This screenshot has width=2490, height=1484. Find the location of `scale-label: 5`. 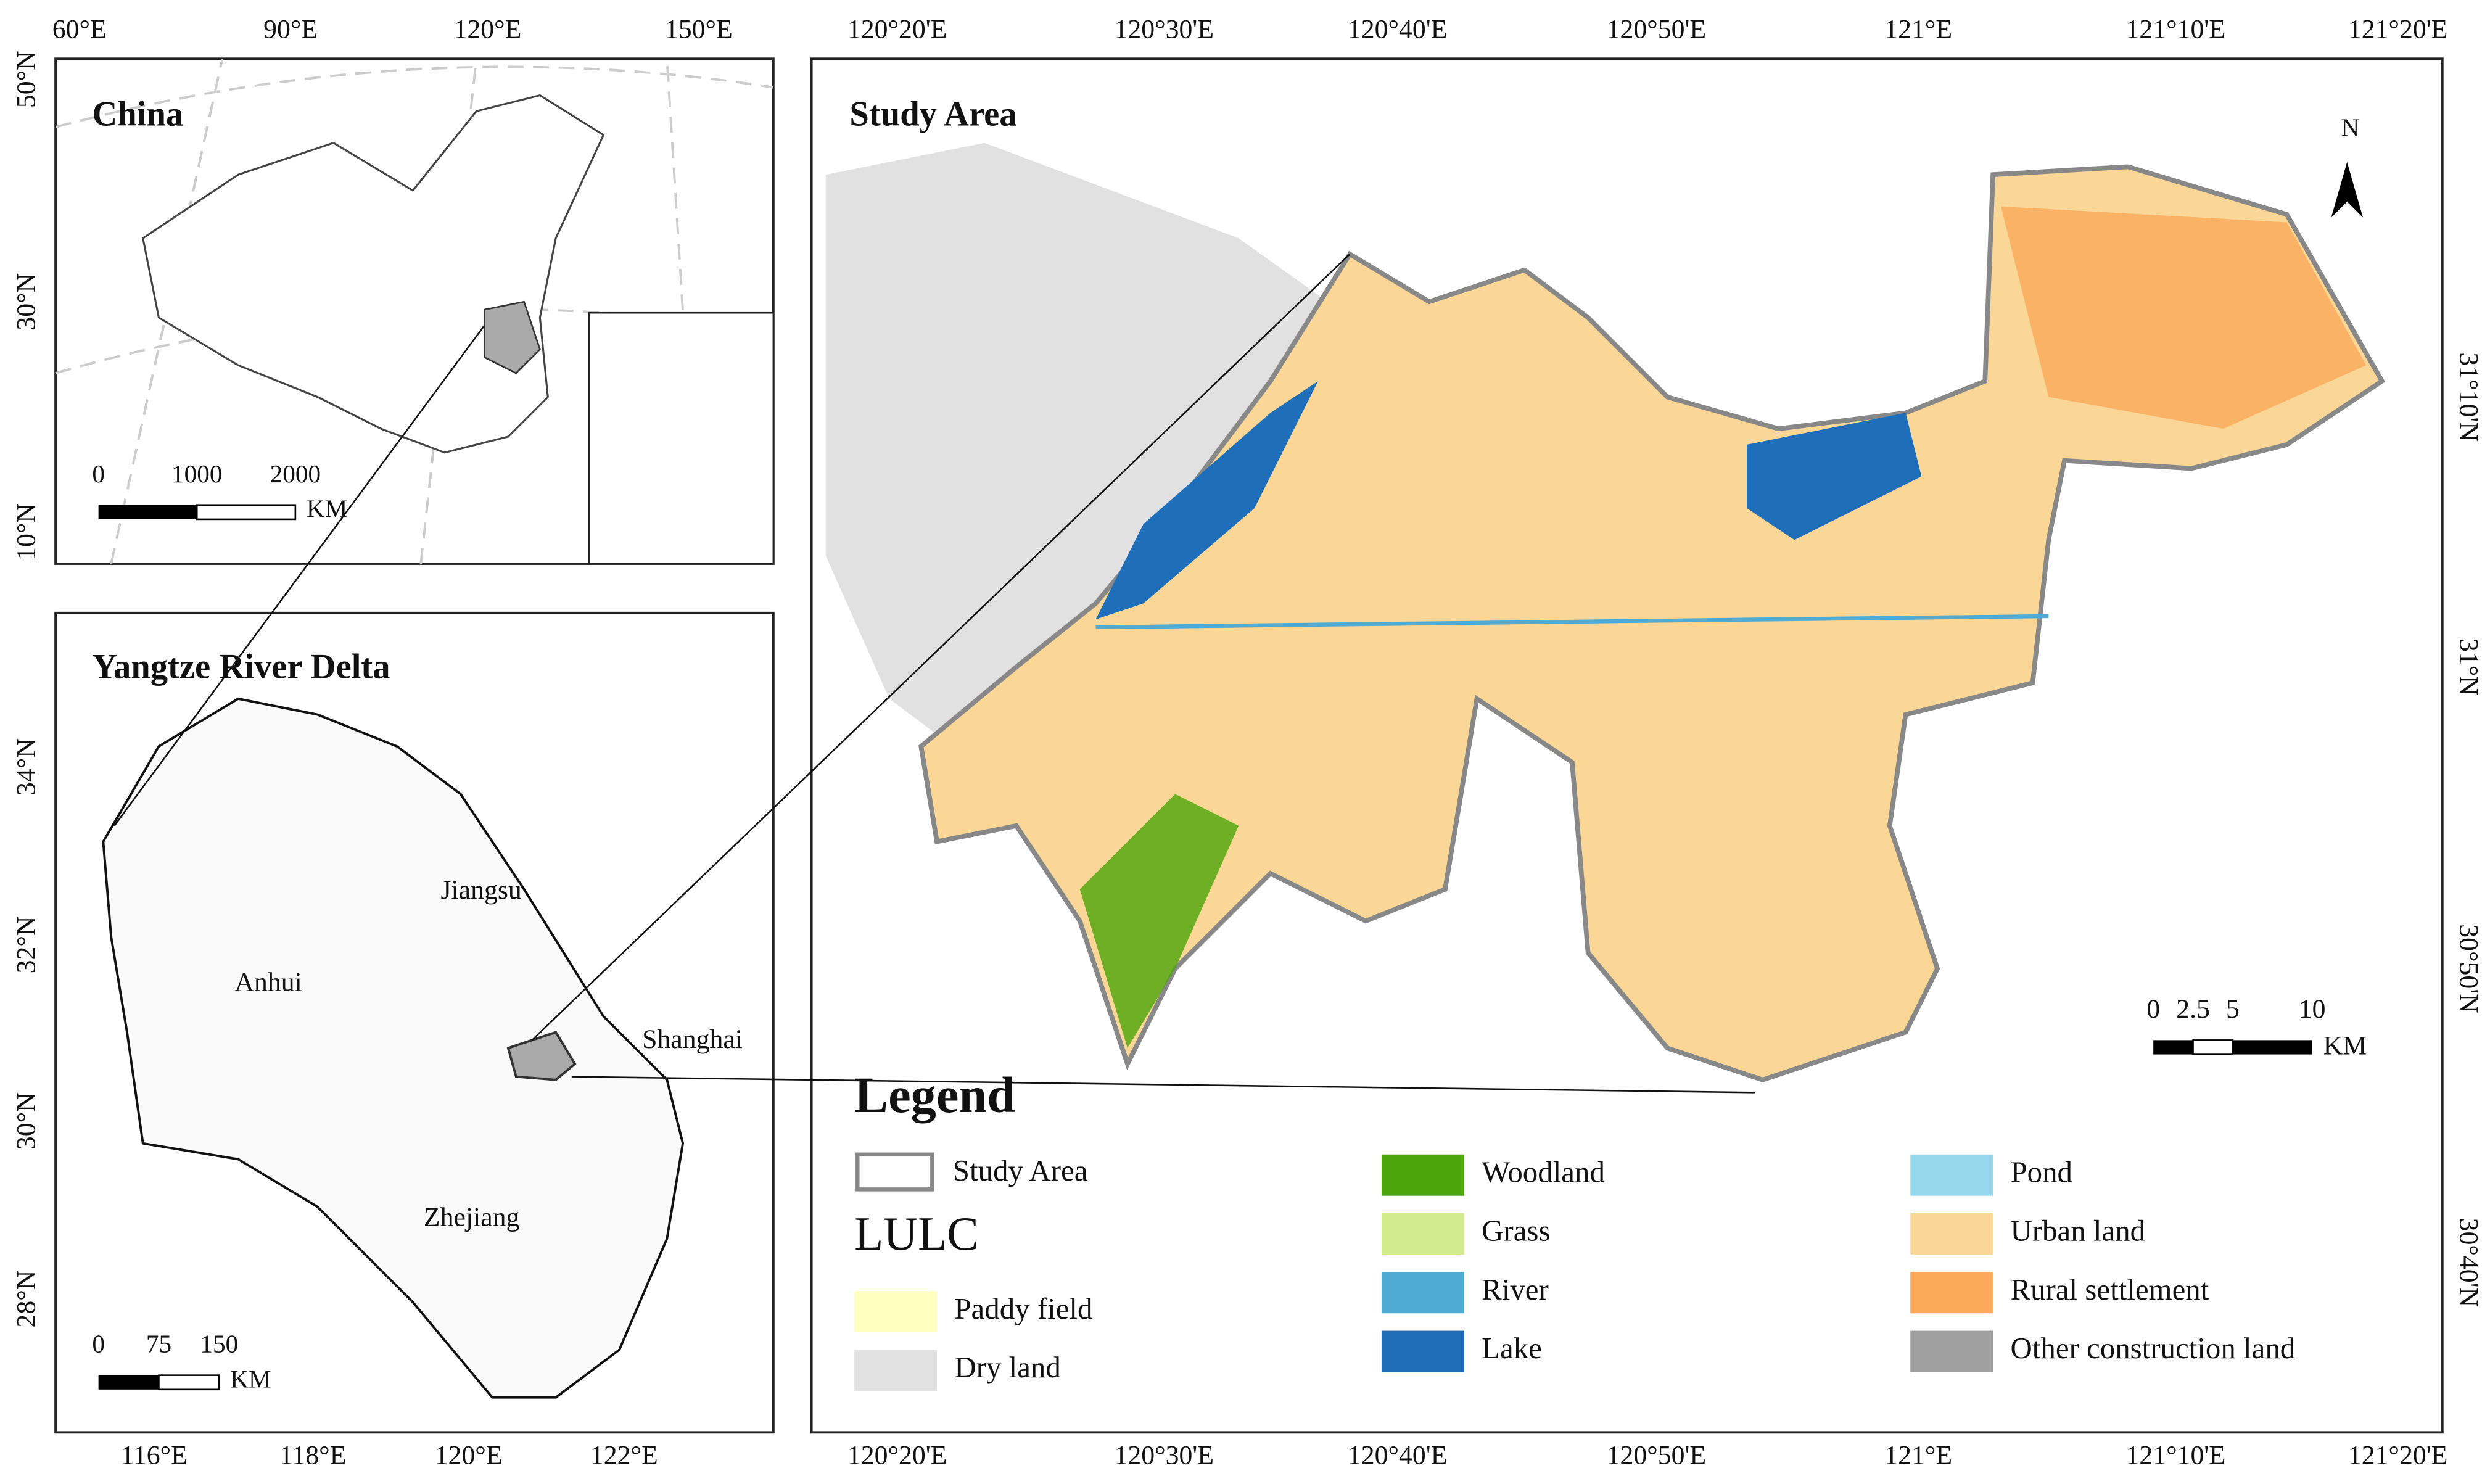

scale-label: 5 is located at coordinates (2233, 1009).